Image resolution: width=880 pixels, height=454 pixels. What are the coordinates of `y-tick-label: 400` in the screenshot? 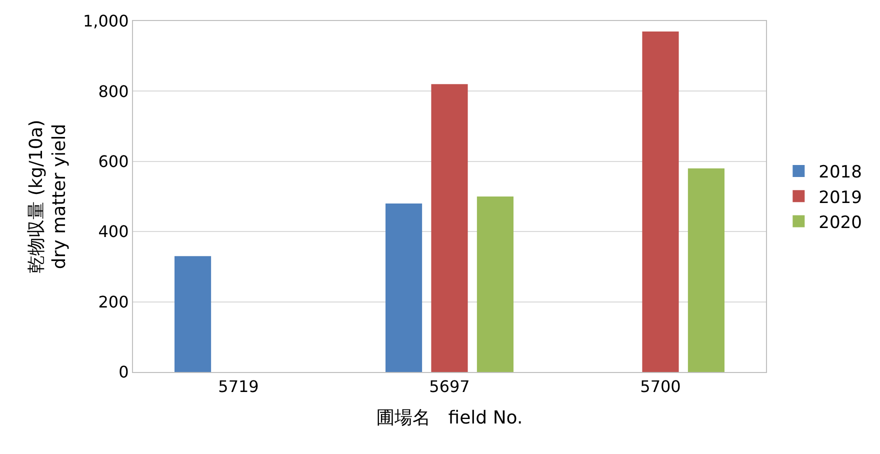 It's located at (113, 232).